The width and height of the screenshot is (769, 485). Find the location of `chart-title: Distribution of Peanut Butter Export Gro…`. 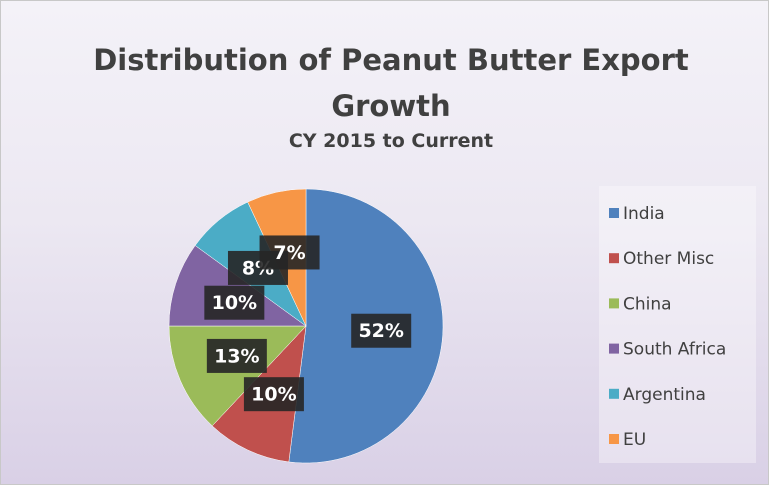

chart-title: Distribution of Peanut Butter Export Gro… is located at coordinates (391, 83).